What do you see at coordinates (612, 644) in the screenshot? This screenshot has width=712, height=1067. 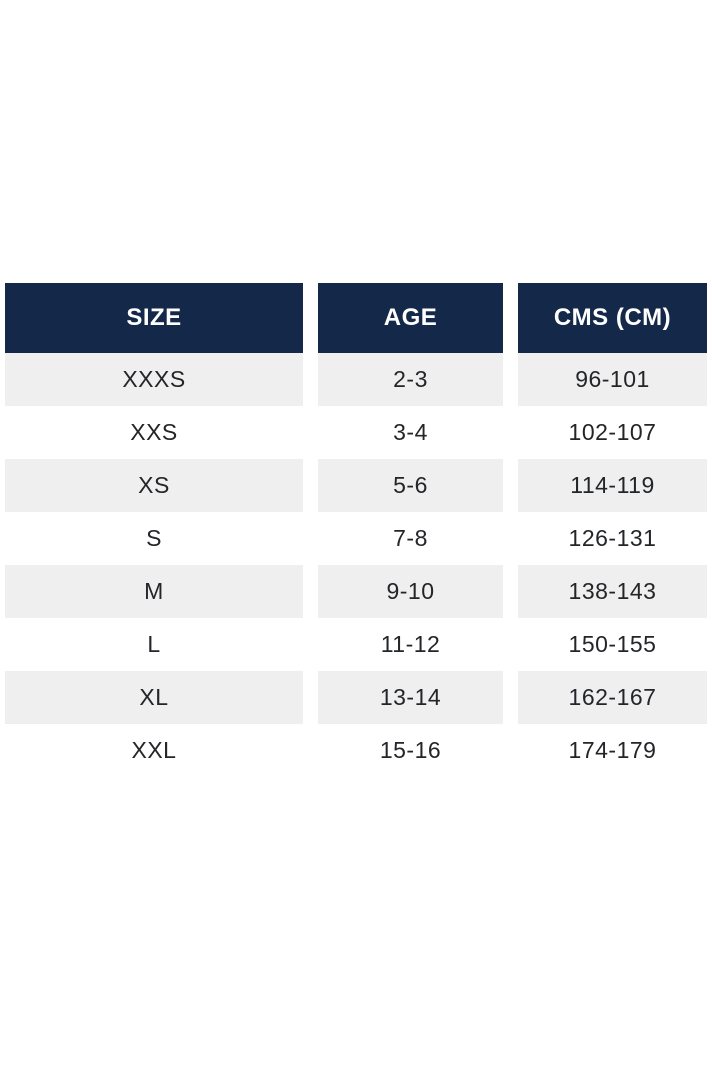 I see `table-cell-cms: 150-155` at bounding box center [612, 644].